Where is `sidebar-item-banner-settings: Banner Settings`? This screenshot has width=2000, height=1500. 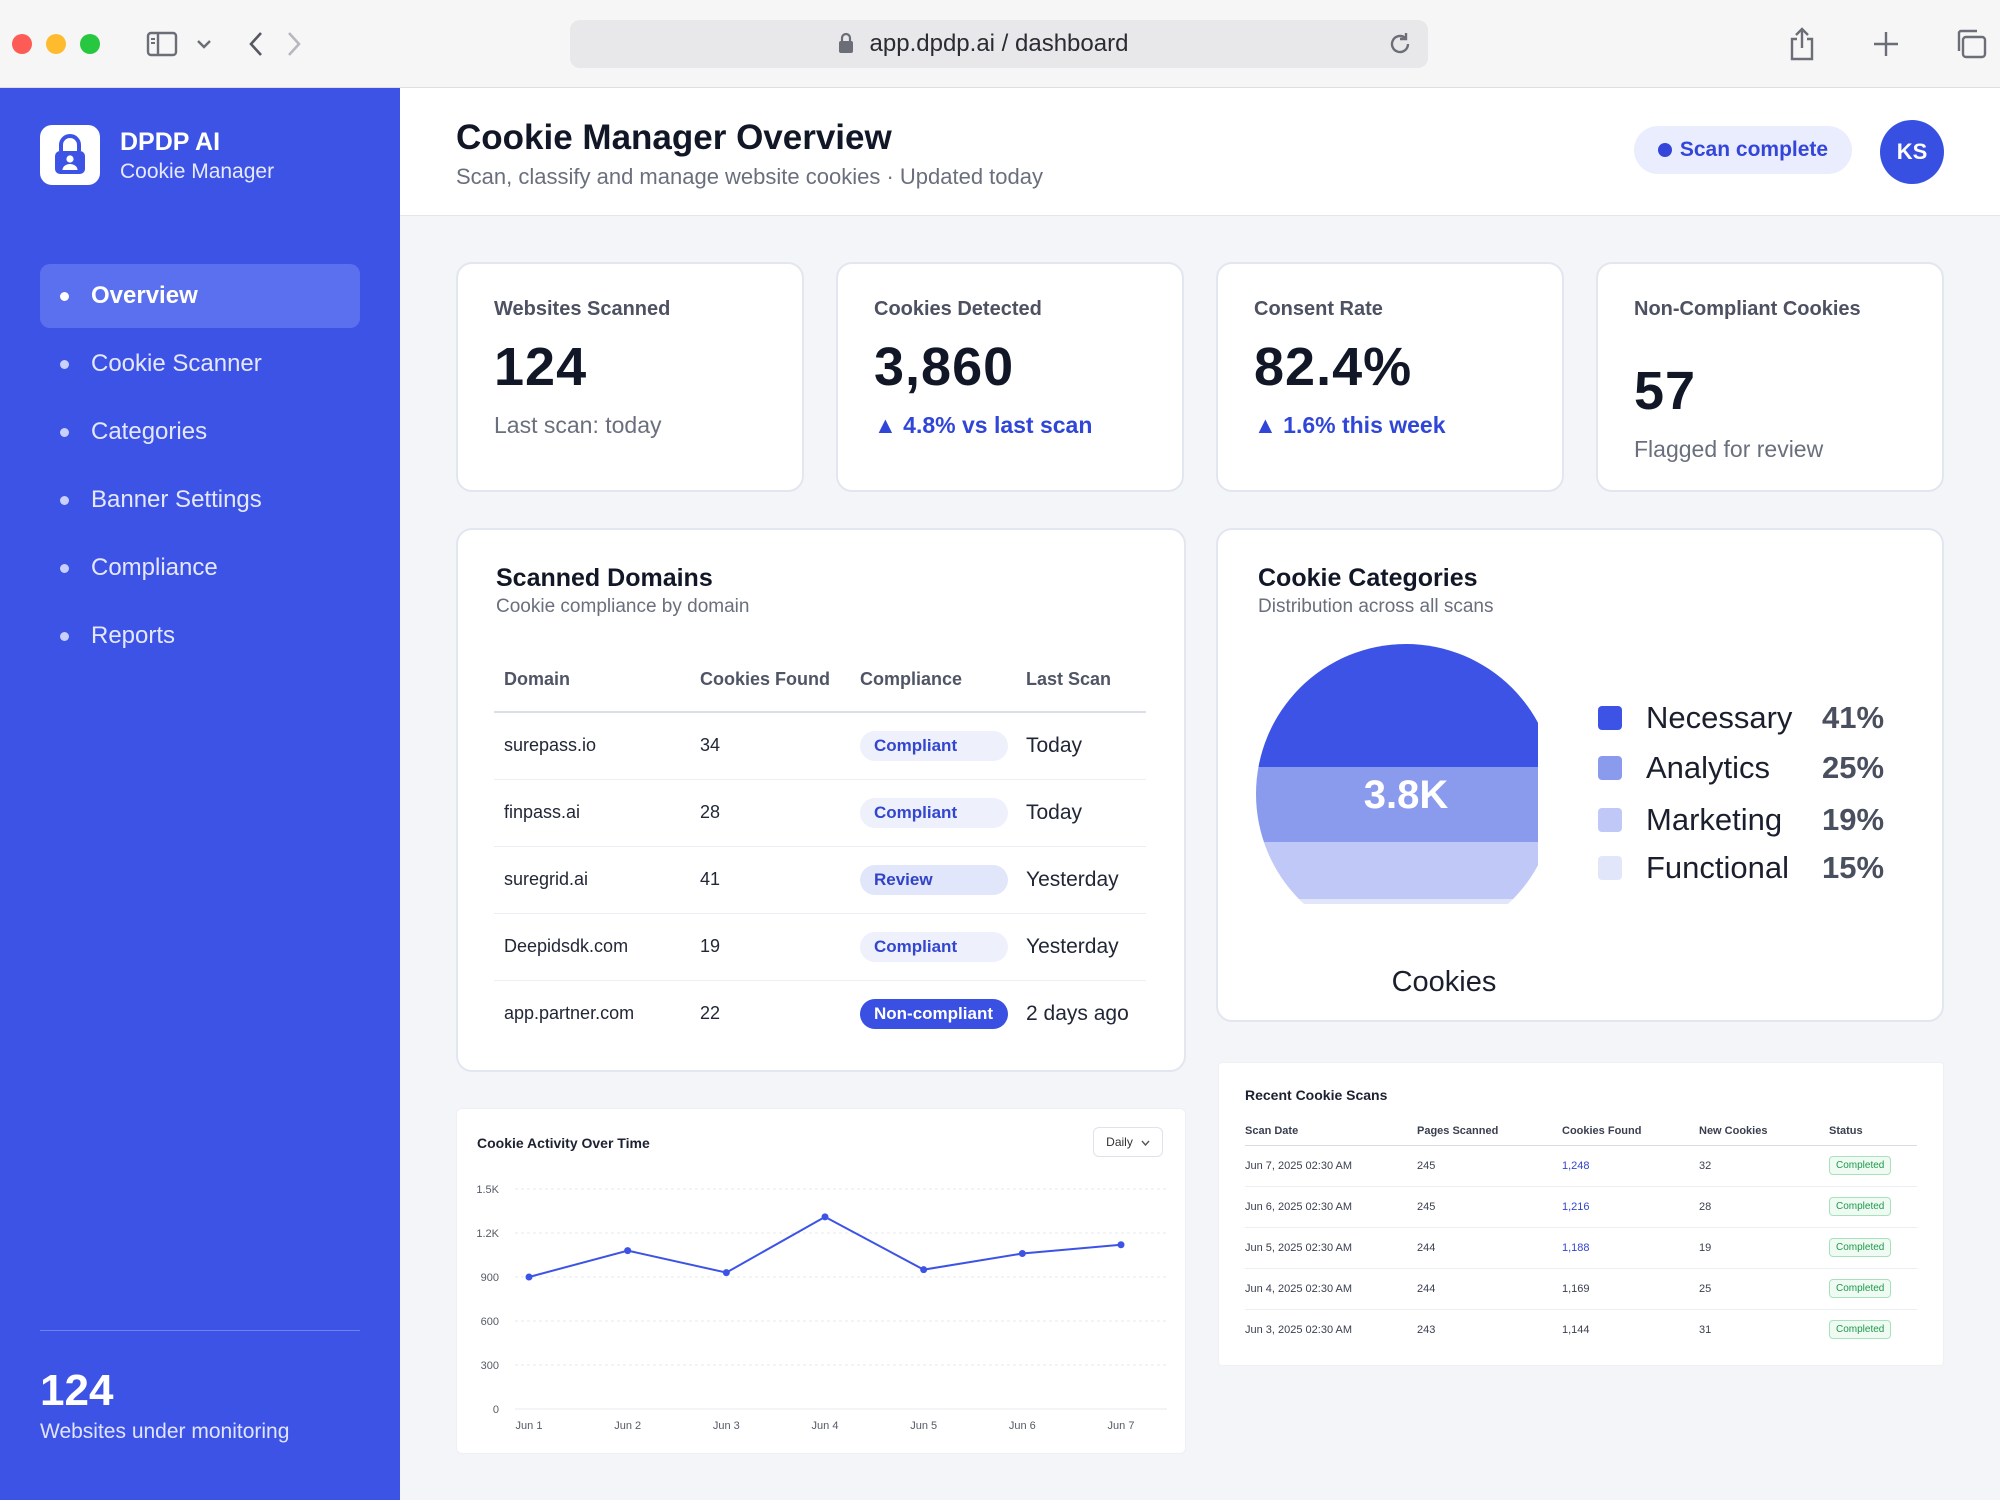
sidebar-item-banner-settings: Banner Settings is located at coordinates (200, 500).